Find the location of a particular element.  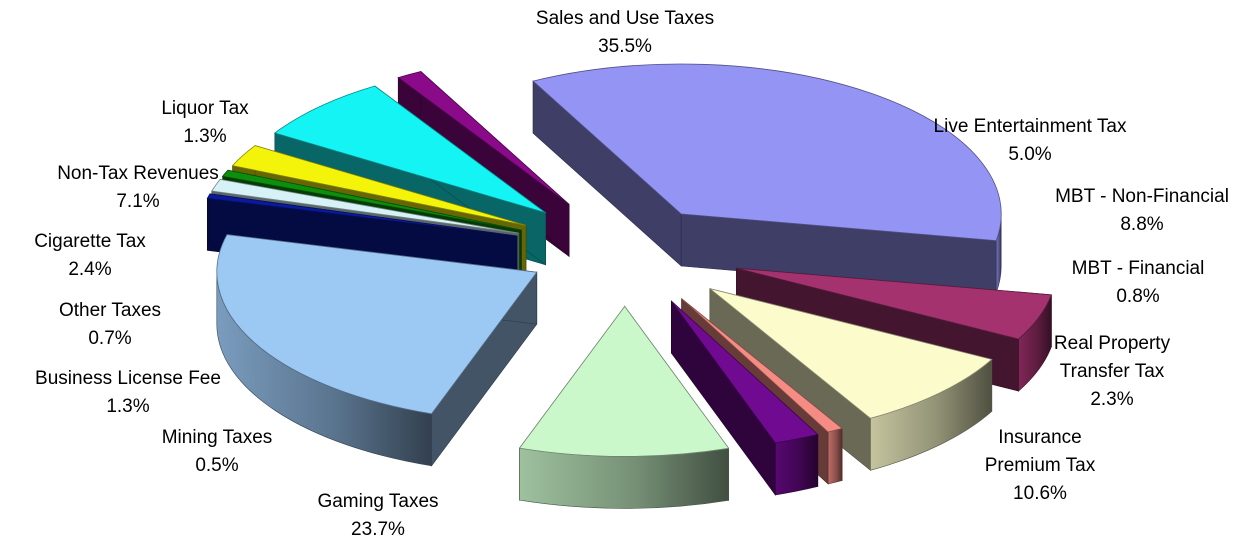

slice-label: MBT - Non-Financial 8.8% is located at coordinates (1142, 211).